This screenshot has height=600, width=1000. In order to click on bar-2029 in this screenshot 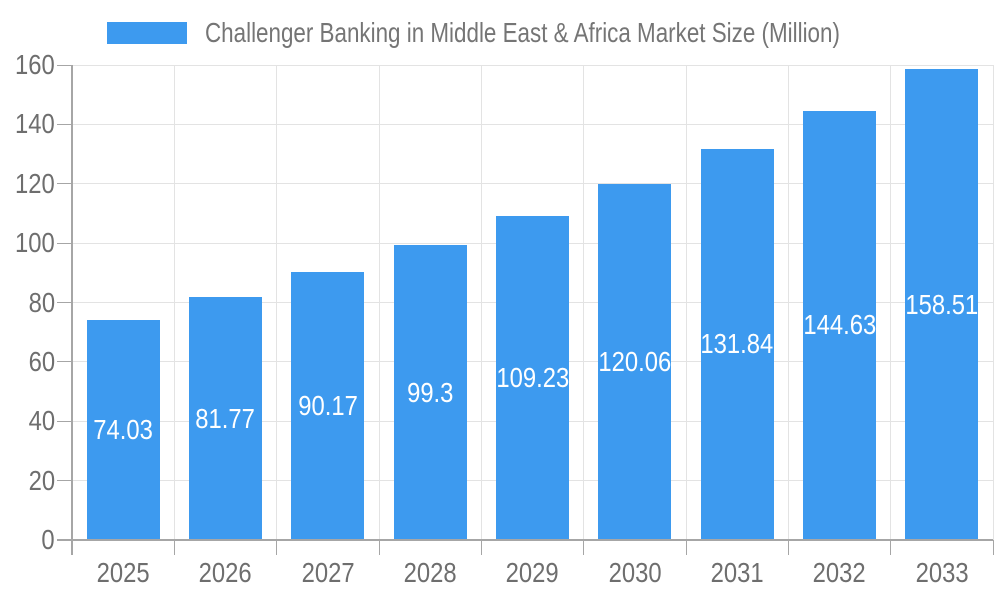, I will do `click(532, 377)`.